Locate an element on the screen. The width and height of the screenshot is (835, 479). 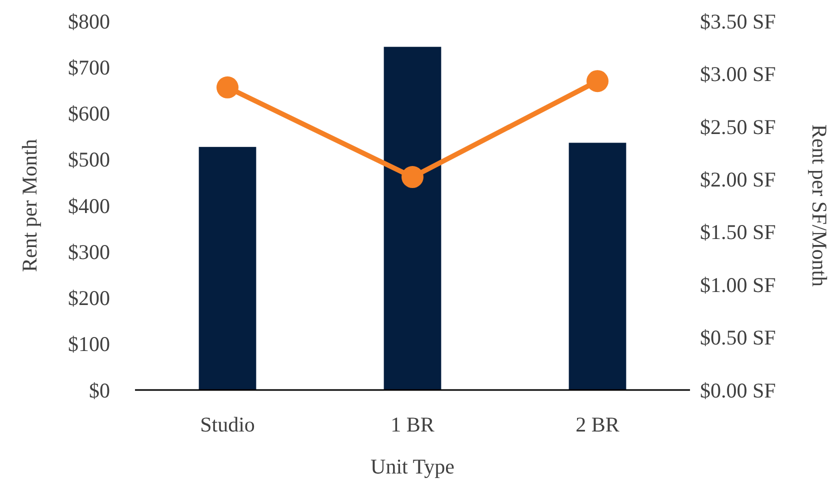
y-tick-label: $600 is located at coordinates (89, 114).